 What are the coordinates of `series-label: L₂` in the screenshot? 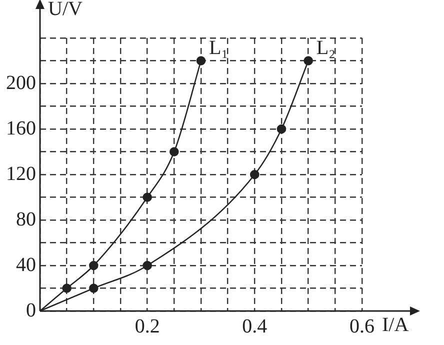 It's located at (326, 48).